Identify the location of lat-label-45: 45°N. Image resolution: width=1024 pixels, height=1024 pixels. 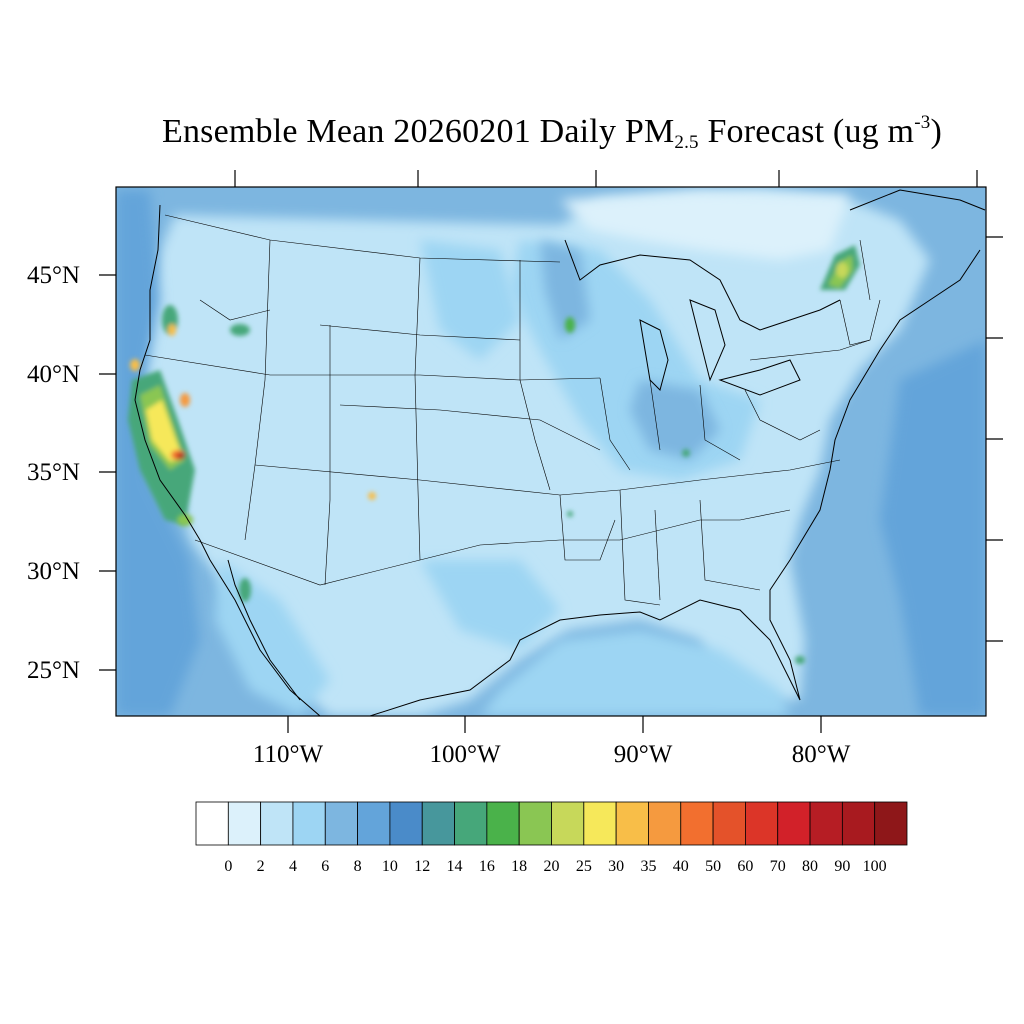
(53, 275).